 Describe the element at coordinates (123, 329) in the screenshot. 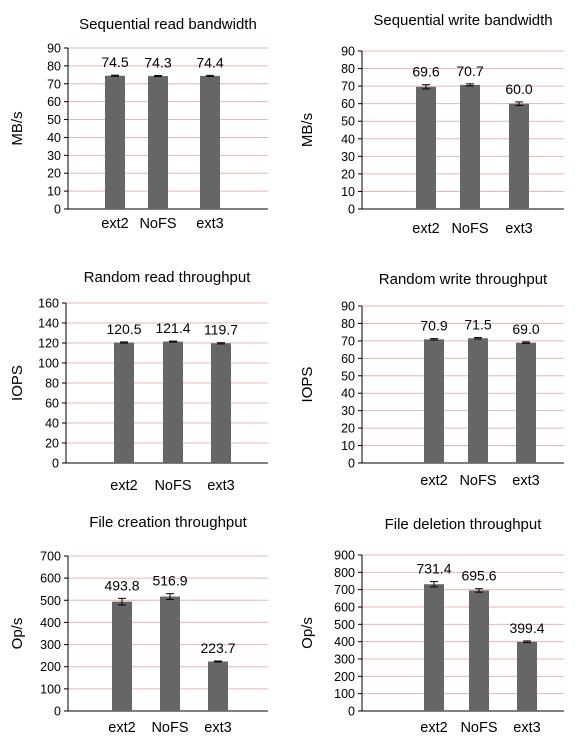

I see `data-label: 120.5` at that location.